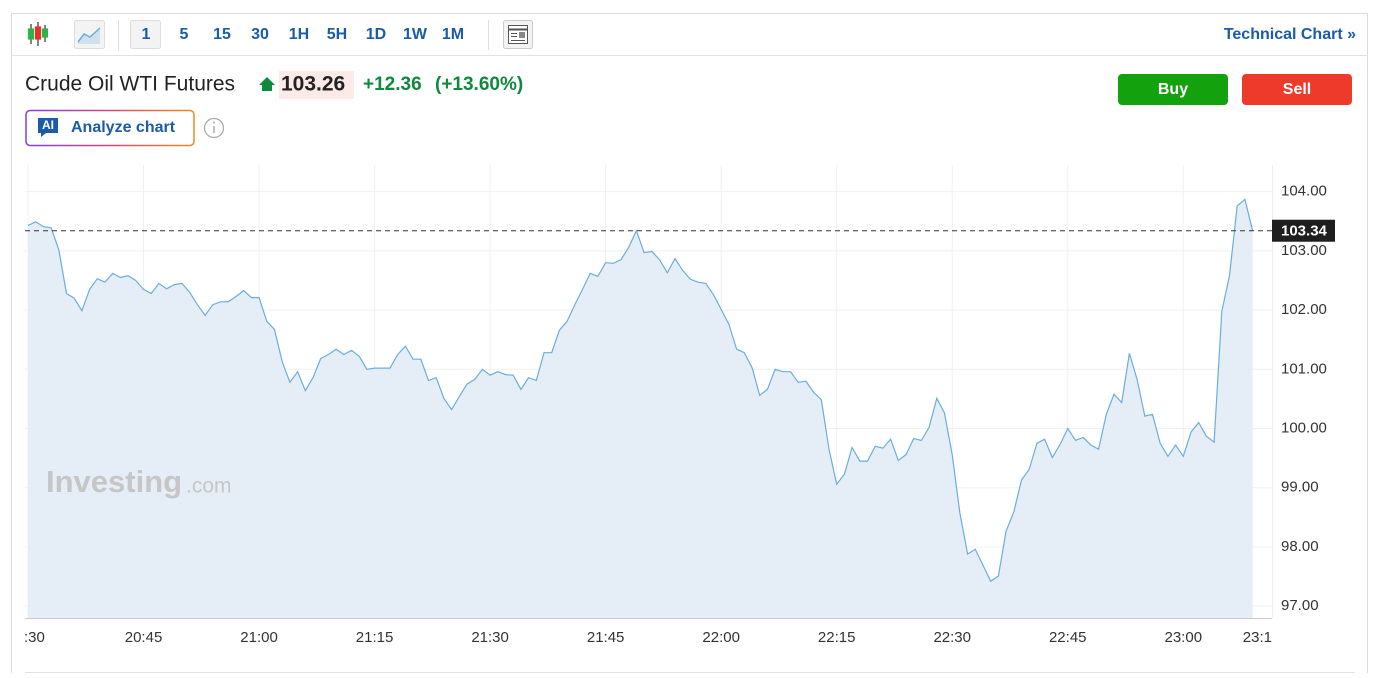 The image size is (1380, 678). I want to click on area-icon, so click(89, 34).